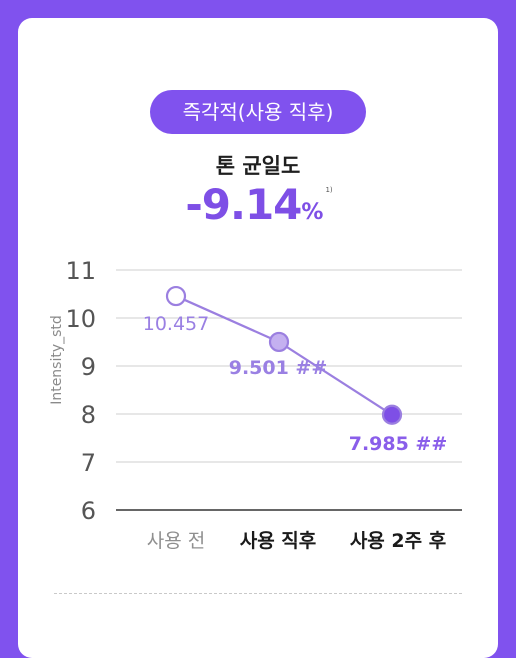  I want to click on timing-badge: 즉각적(사용 직후), so click(258, 112).